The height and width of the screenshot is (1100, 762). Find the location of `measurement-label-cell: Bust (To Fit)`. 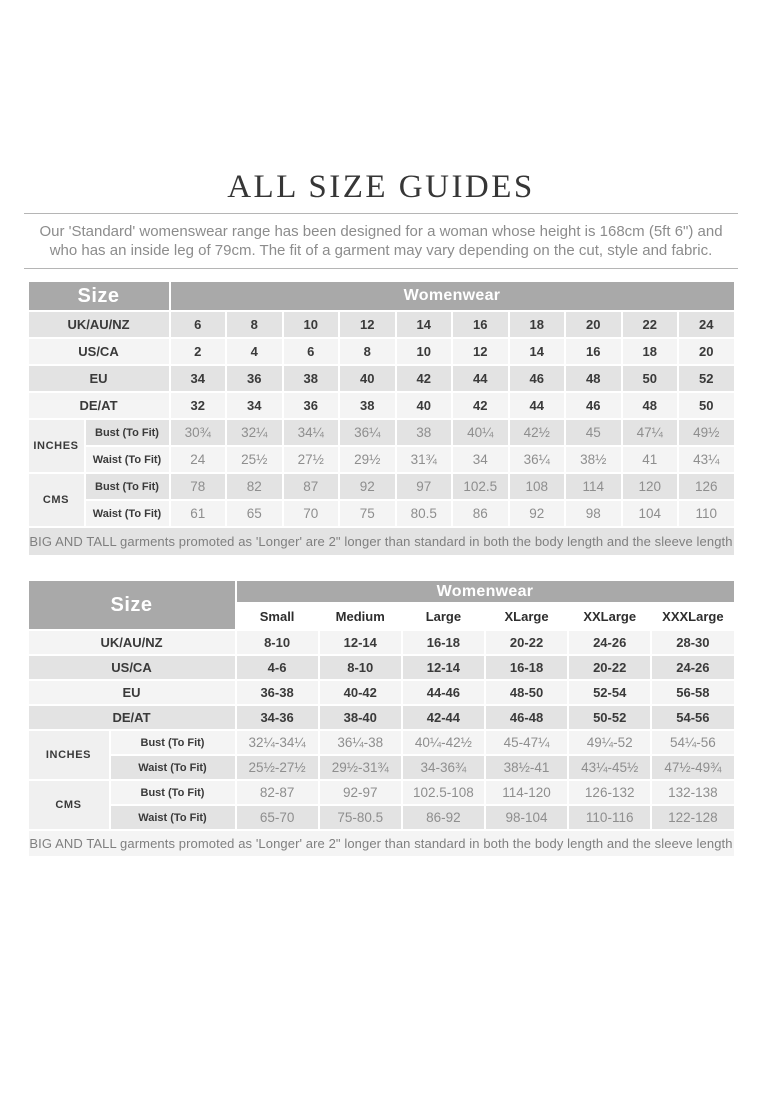

measurement-label-cell: Bust (To Fit) is located at coordinates (127, 432).